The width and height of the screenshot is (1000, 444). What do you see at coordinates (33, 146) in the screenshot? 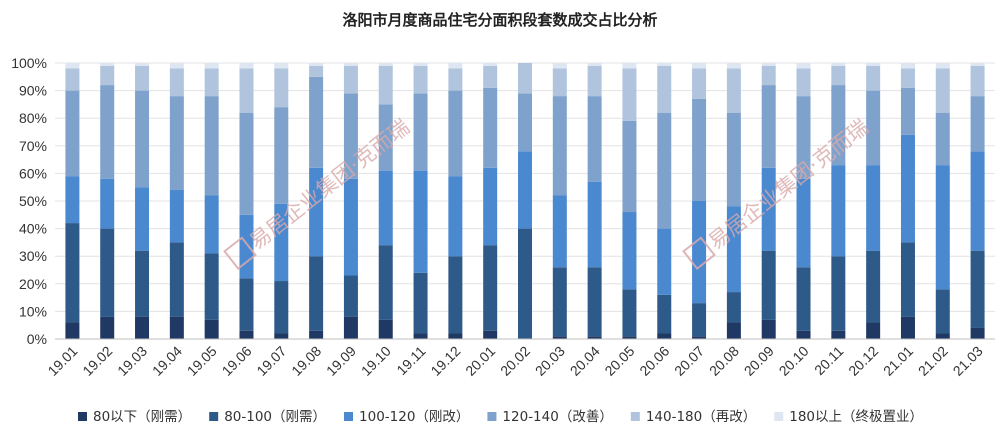
I see `y-tick-label: 70%` at bounding box center [33, 146].